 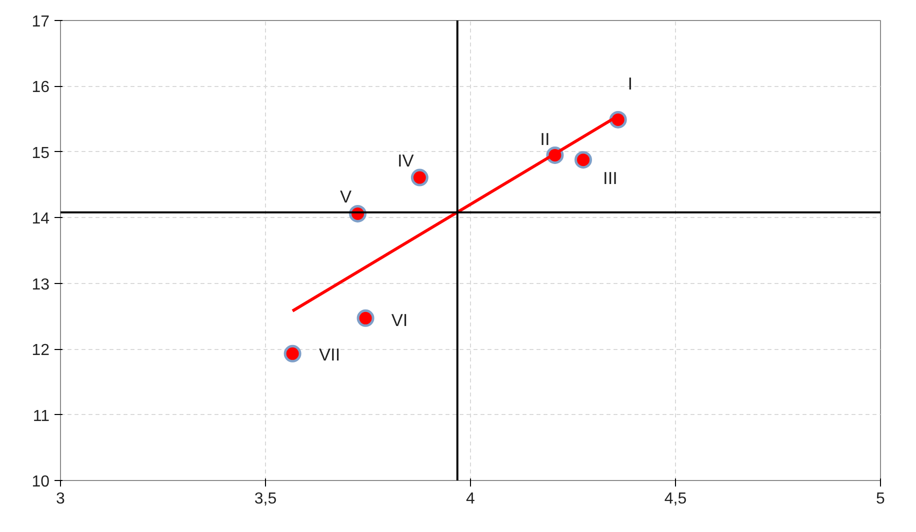 What do you see at coordinates (41, 351) in the screenshot?
I see `y-tick-label: 12` at bounding box center [41, 351].